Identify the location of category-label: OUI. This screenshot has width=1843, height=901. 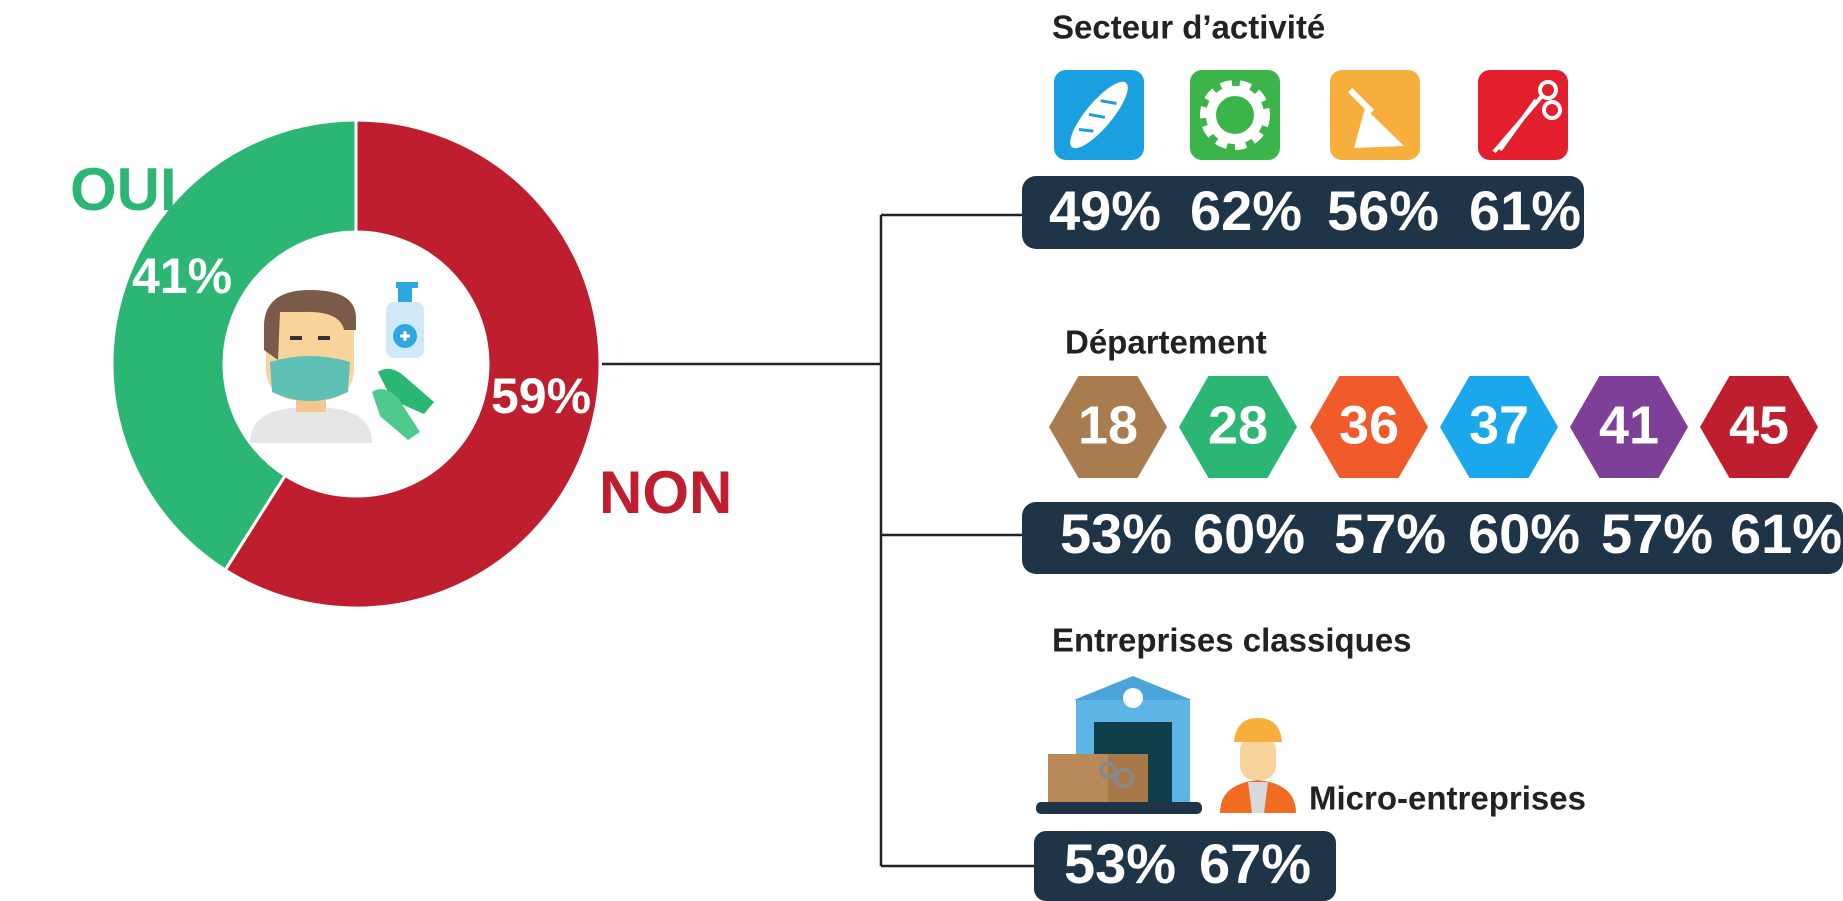
(123, 189).